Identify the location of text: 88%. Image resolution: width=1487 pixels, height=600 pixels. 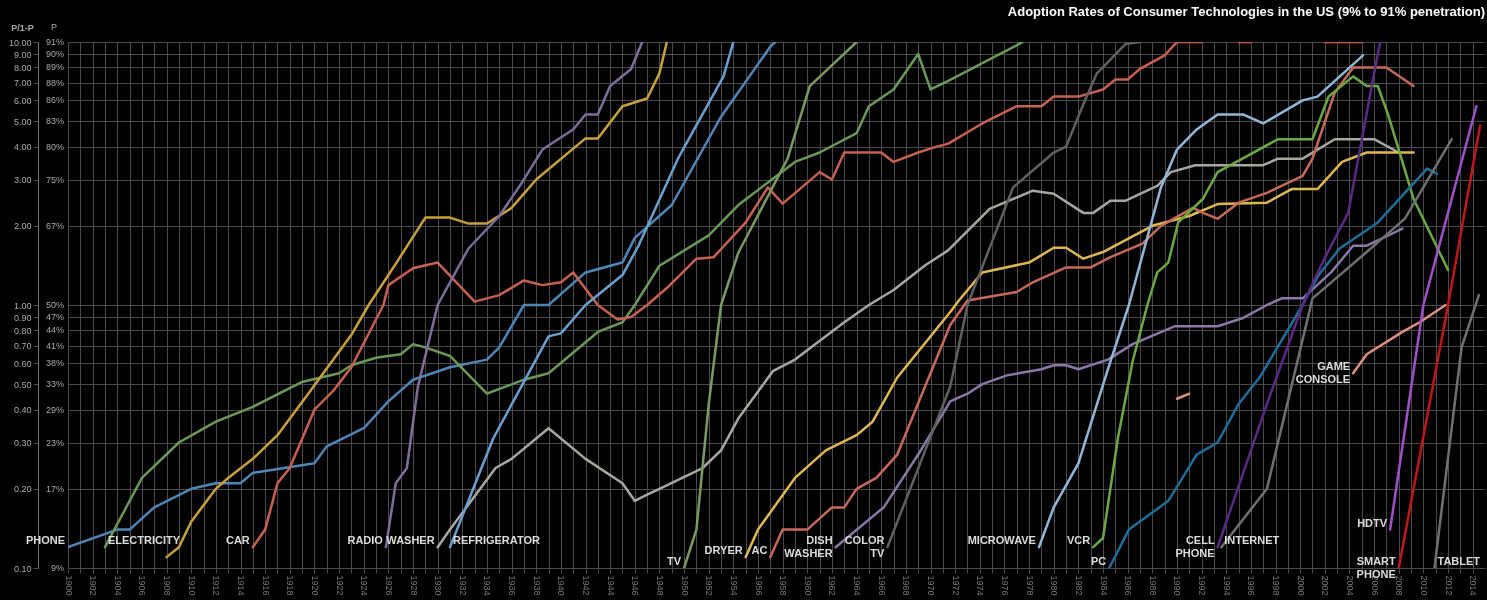
(54, 82).